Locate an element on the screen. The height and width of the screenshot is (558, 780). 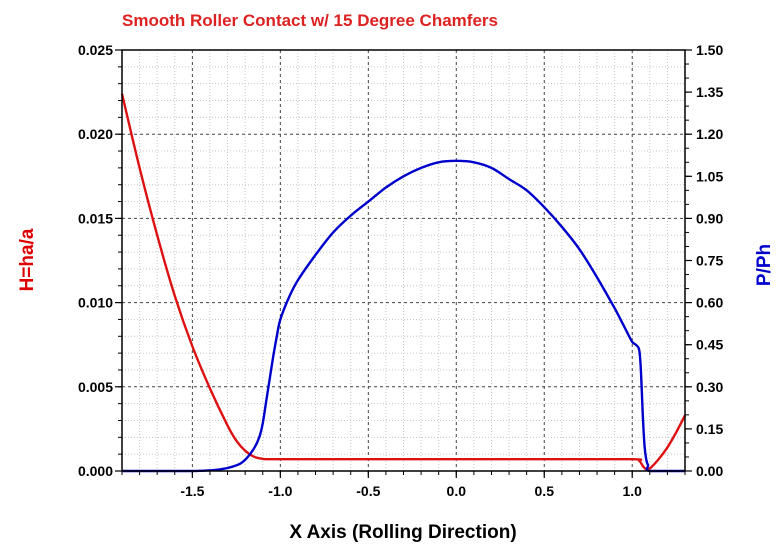
y-right-tick-label: 0.15 is located at coordinates (709, 429).